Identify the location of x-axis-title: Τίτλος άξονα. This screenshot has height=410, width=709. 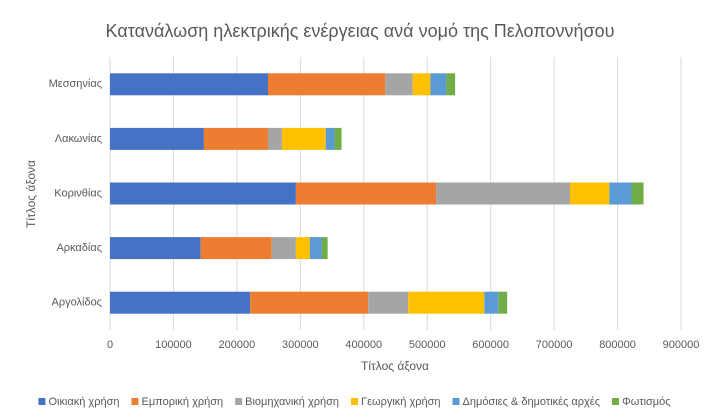
(395, 366).